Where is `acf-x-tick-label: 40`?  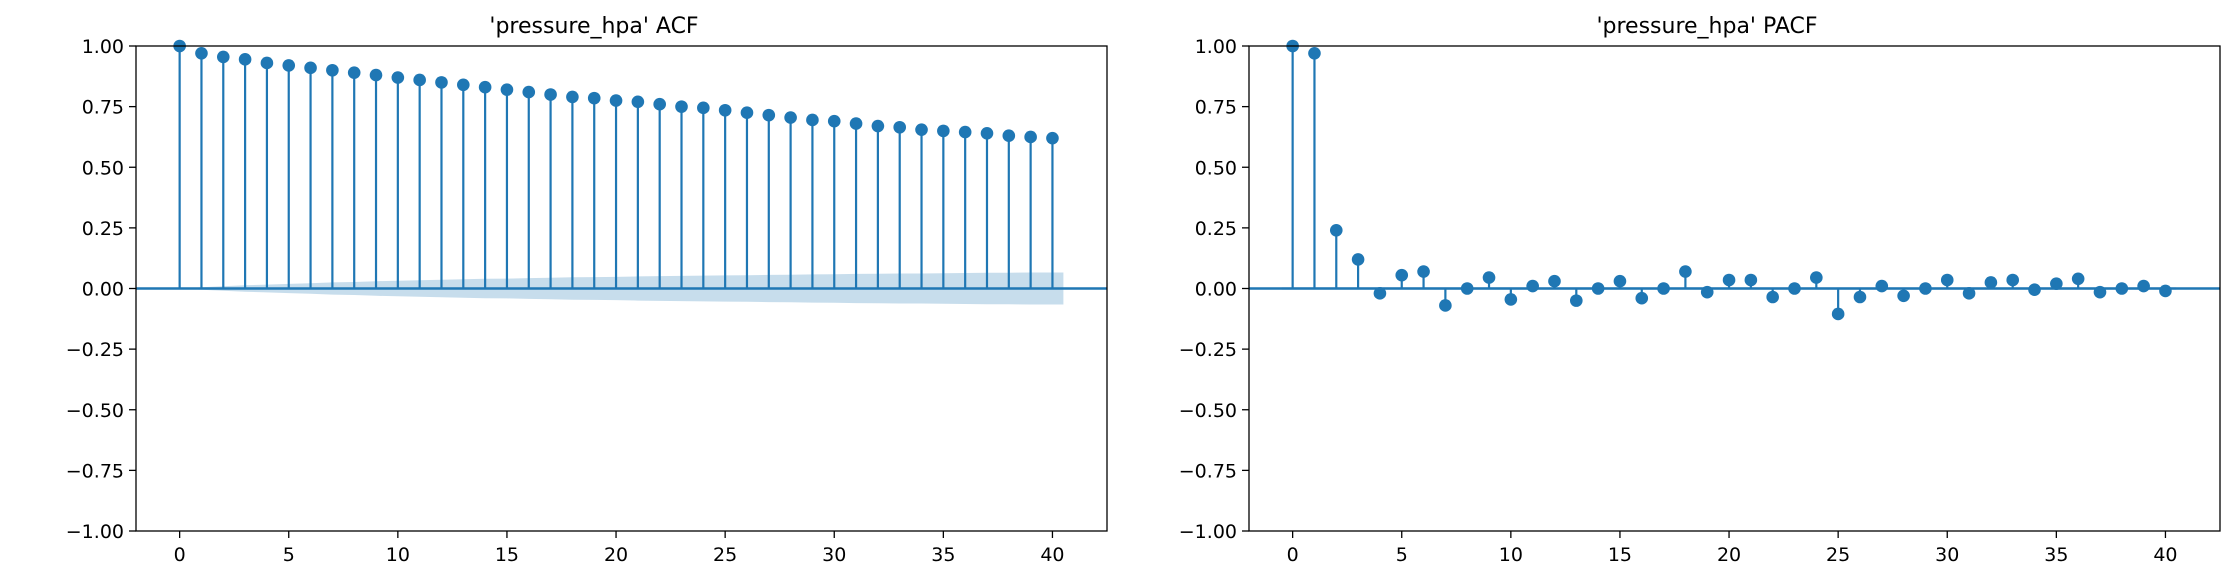 acf-x-tick-label: 40 is located at coordinates (1052, 555).